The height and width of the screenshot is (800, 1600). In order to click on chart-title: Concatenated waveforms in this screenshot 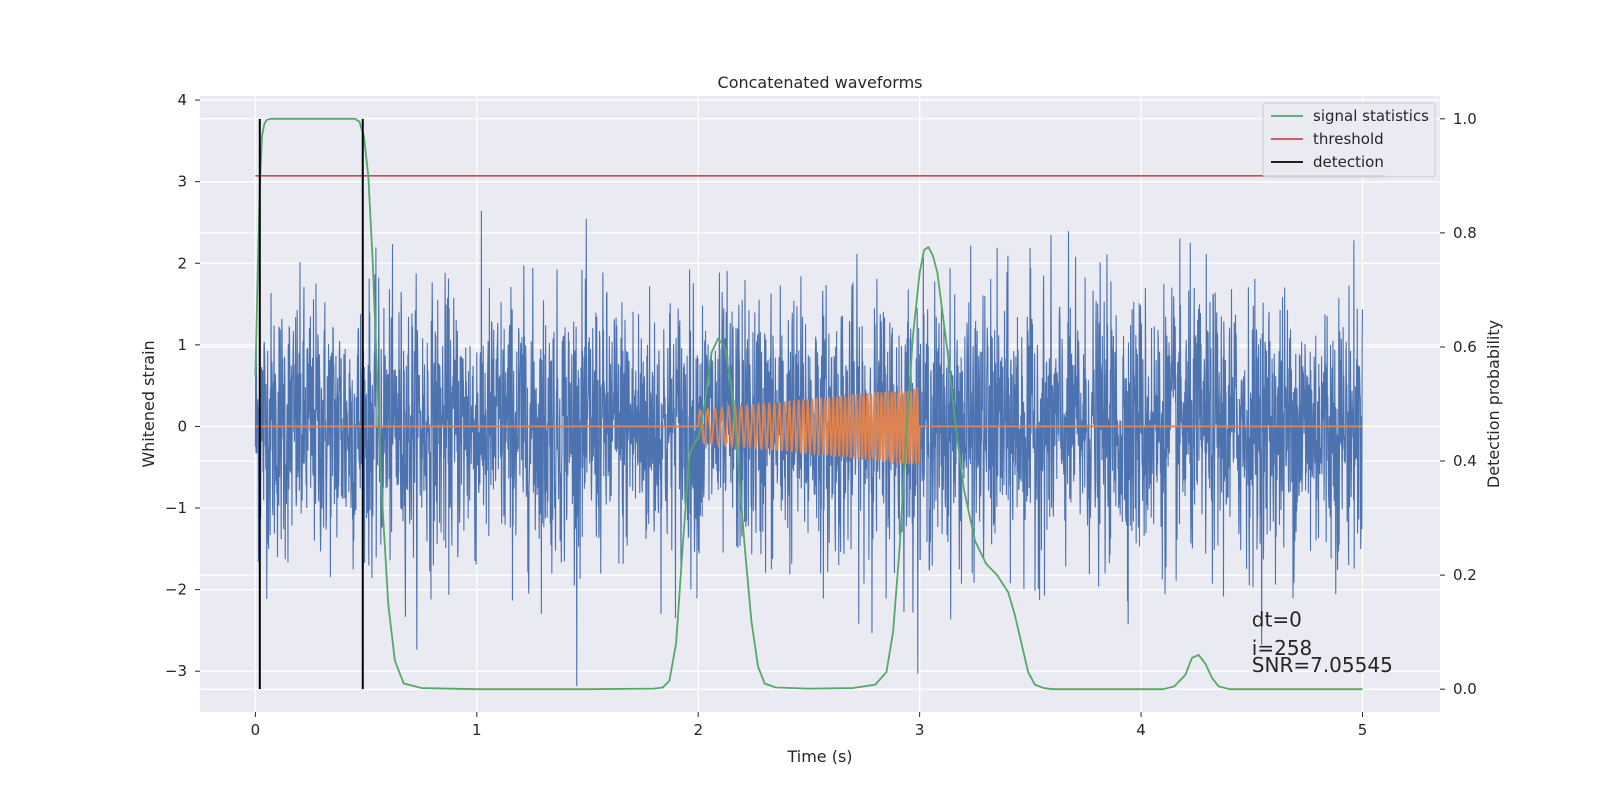, I will do `click(820, 82)`.